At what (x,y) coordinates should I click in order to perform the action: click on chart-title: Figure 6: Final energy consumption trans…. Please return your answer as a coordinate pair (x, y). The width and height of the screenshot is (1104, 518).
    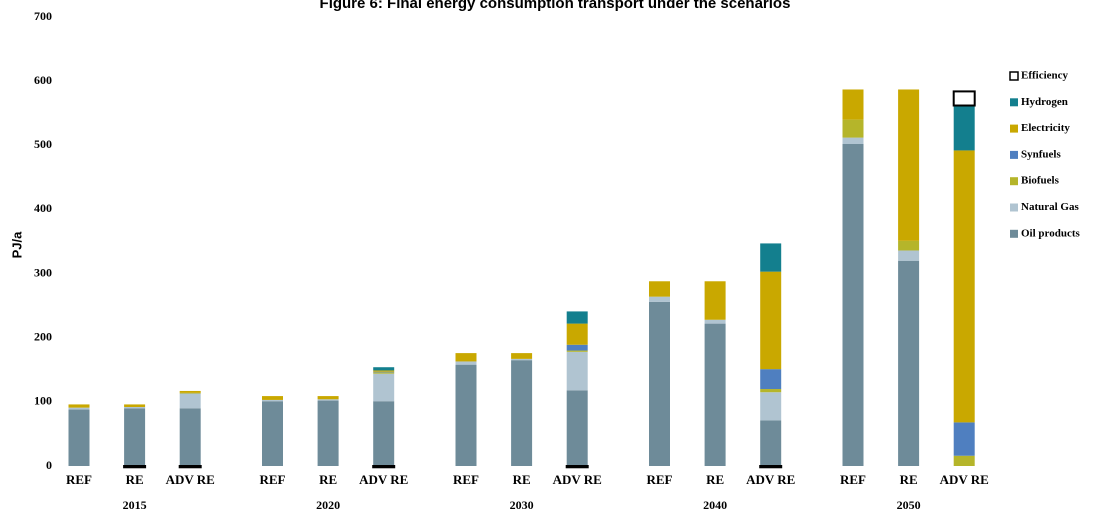
    Looking at the image, I should click on (555, 6).